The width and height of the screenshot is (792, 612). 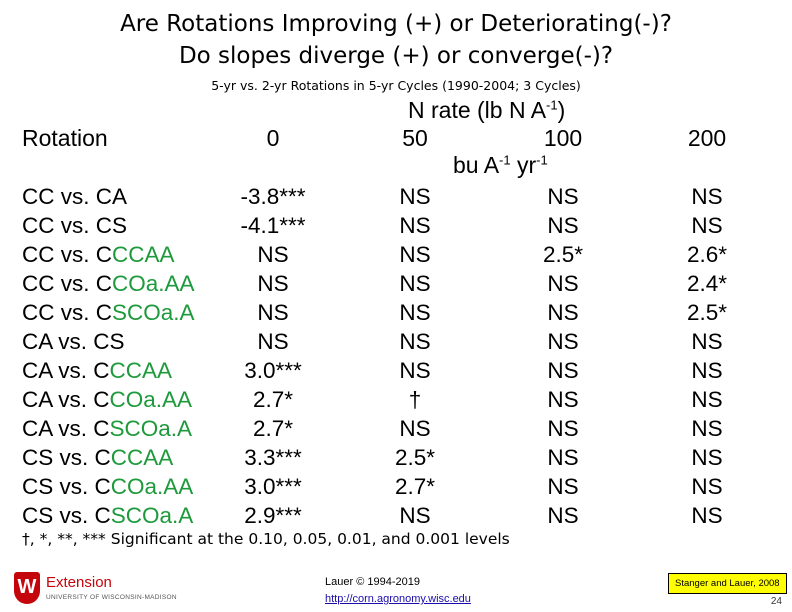 What do you see at coordinates (727, 583) in the screenshot?
I see `citation-box: Stanger and Lauer, 2008` at bounding box center [727, 583].